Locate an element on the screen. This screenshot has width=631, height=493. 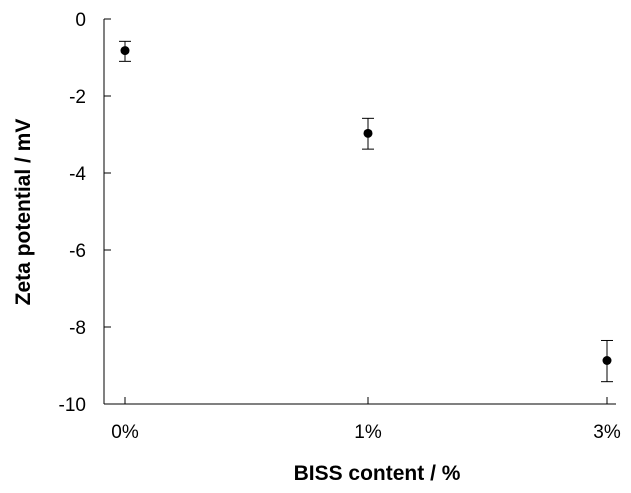
y-axis-title: Zeta potential / mV is located at coordinates (23, 212).